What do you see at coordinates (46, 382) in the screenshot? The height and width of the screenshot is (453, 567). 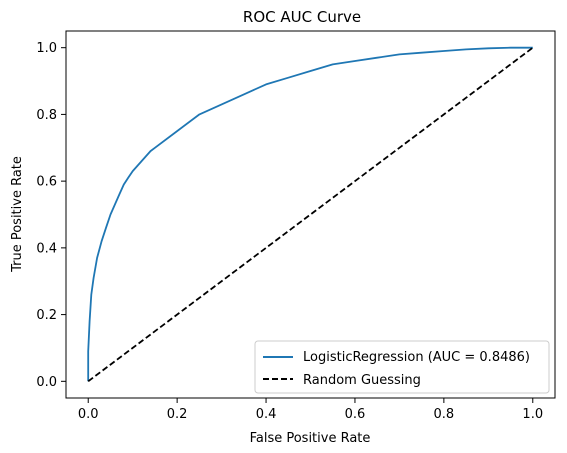 I see `y-tick-label: 0.0` at bounding box center [46, 382].